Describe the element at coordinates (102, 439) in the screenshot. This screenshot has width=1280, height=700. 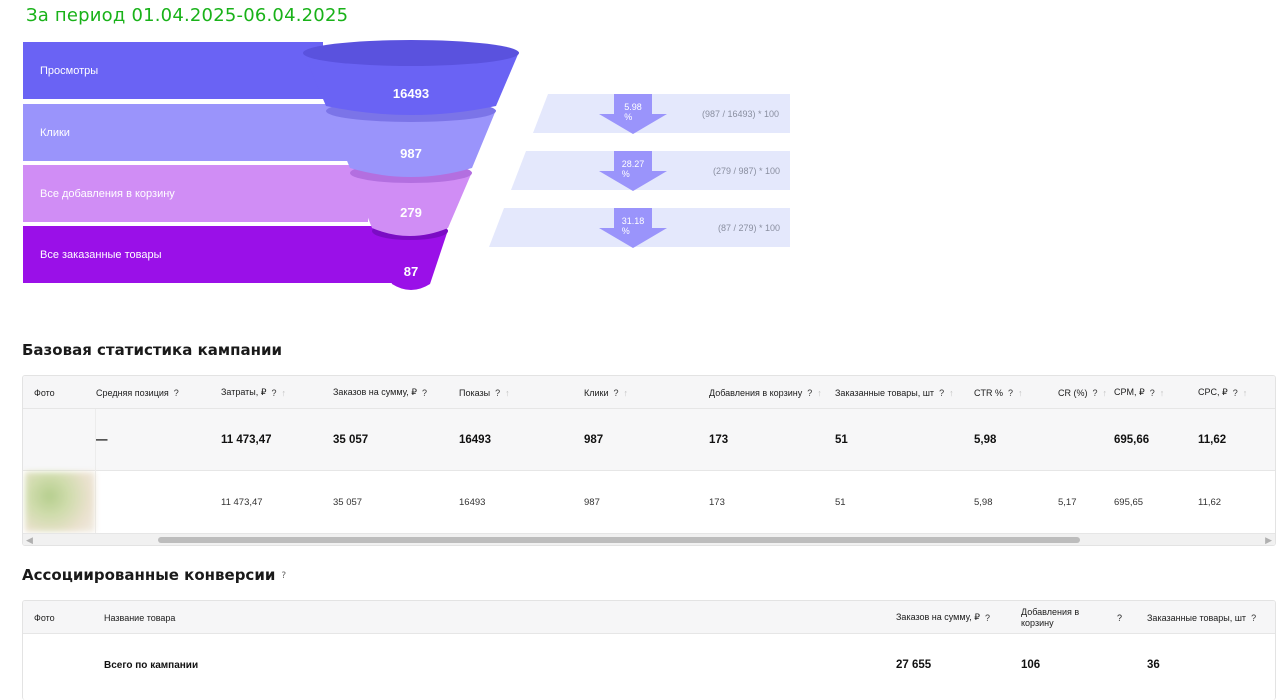
I see `cell-avg-pos: —` at that location.